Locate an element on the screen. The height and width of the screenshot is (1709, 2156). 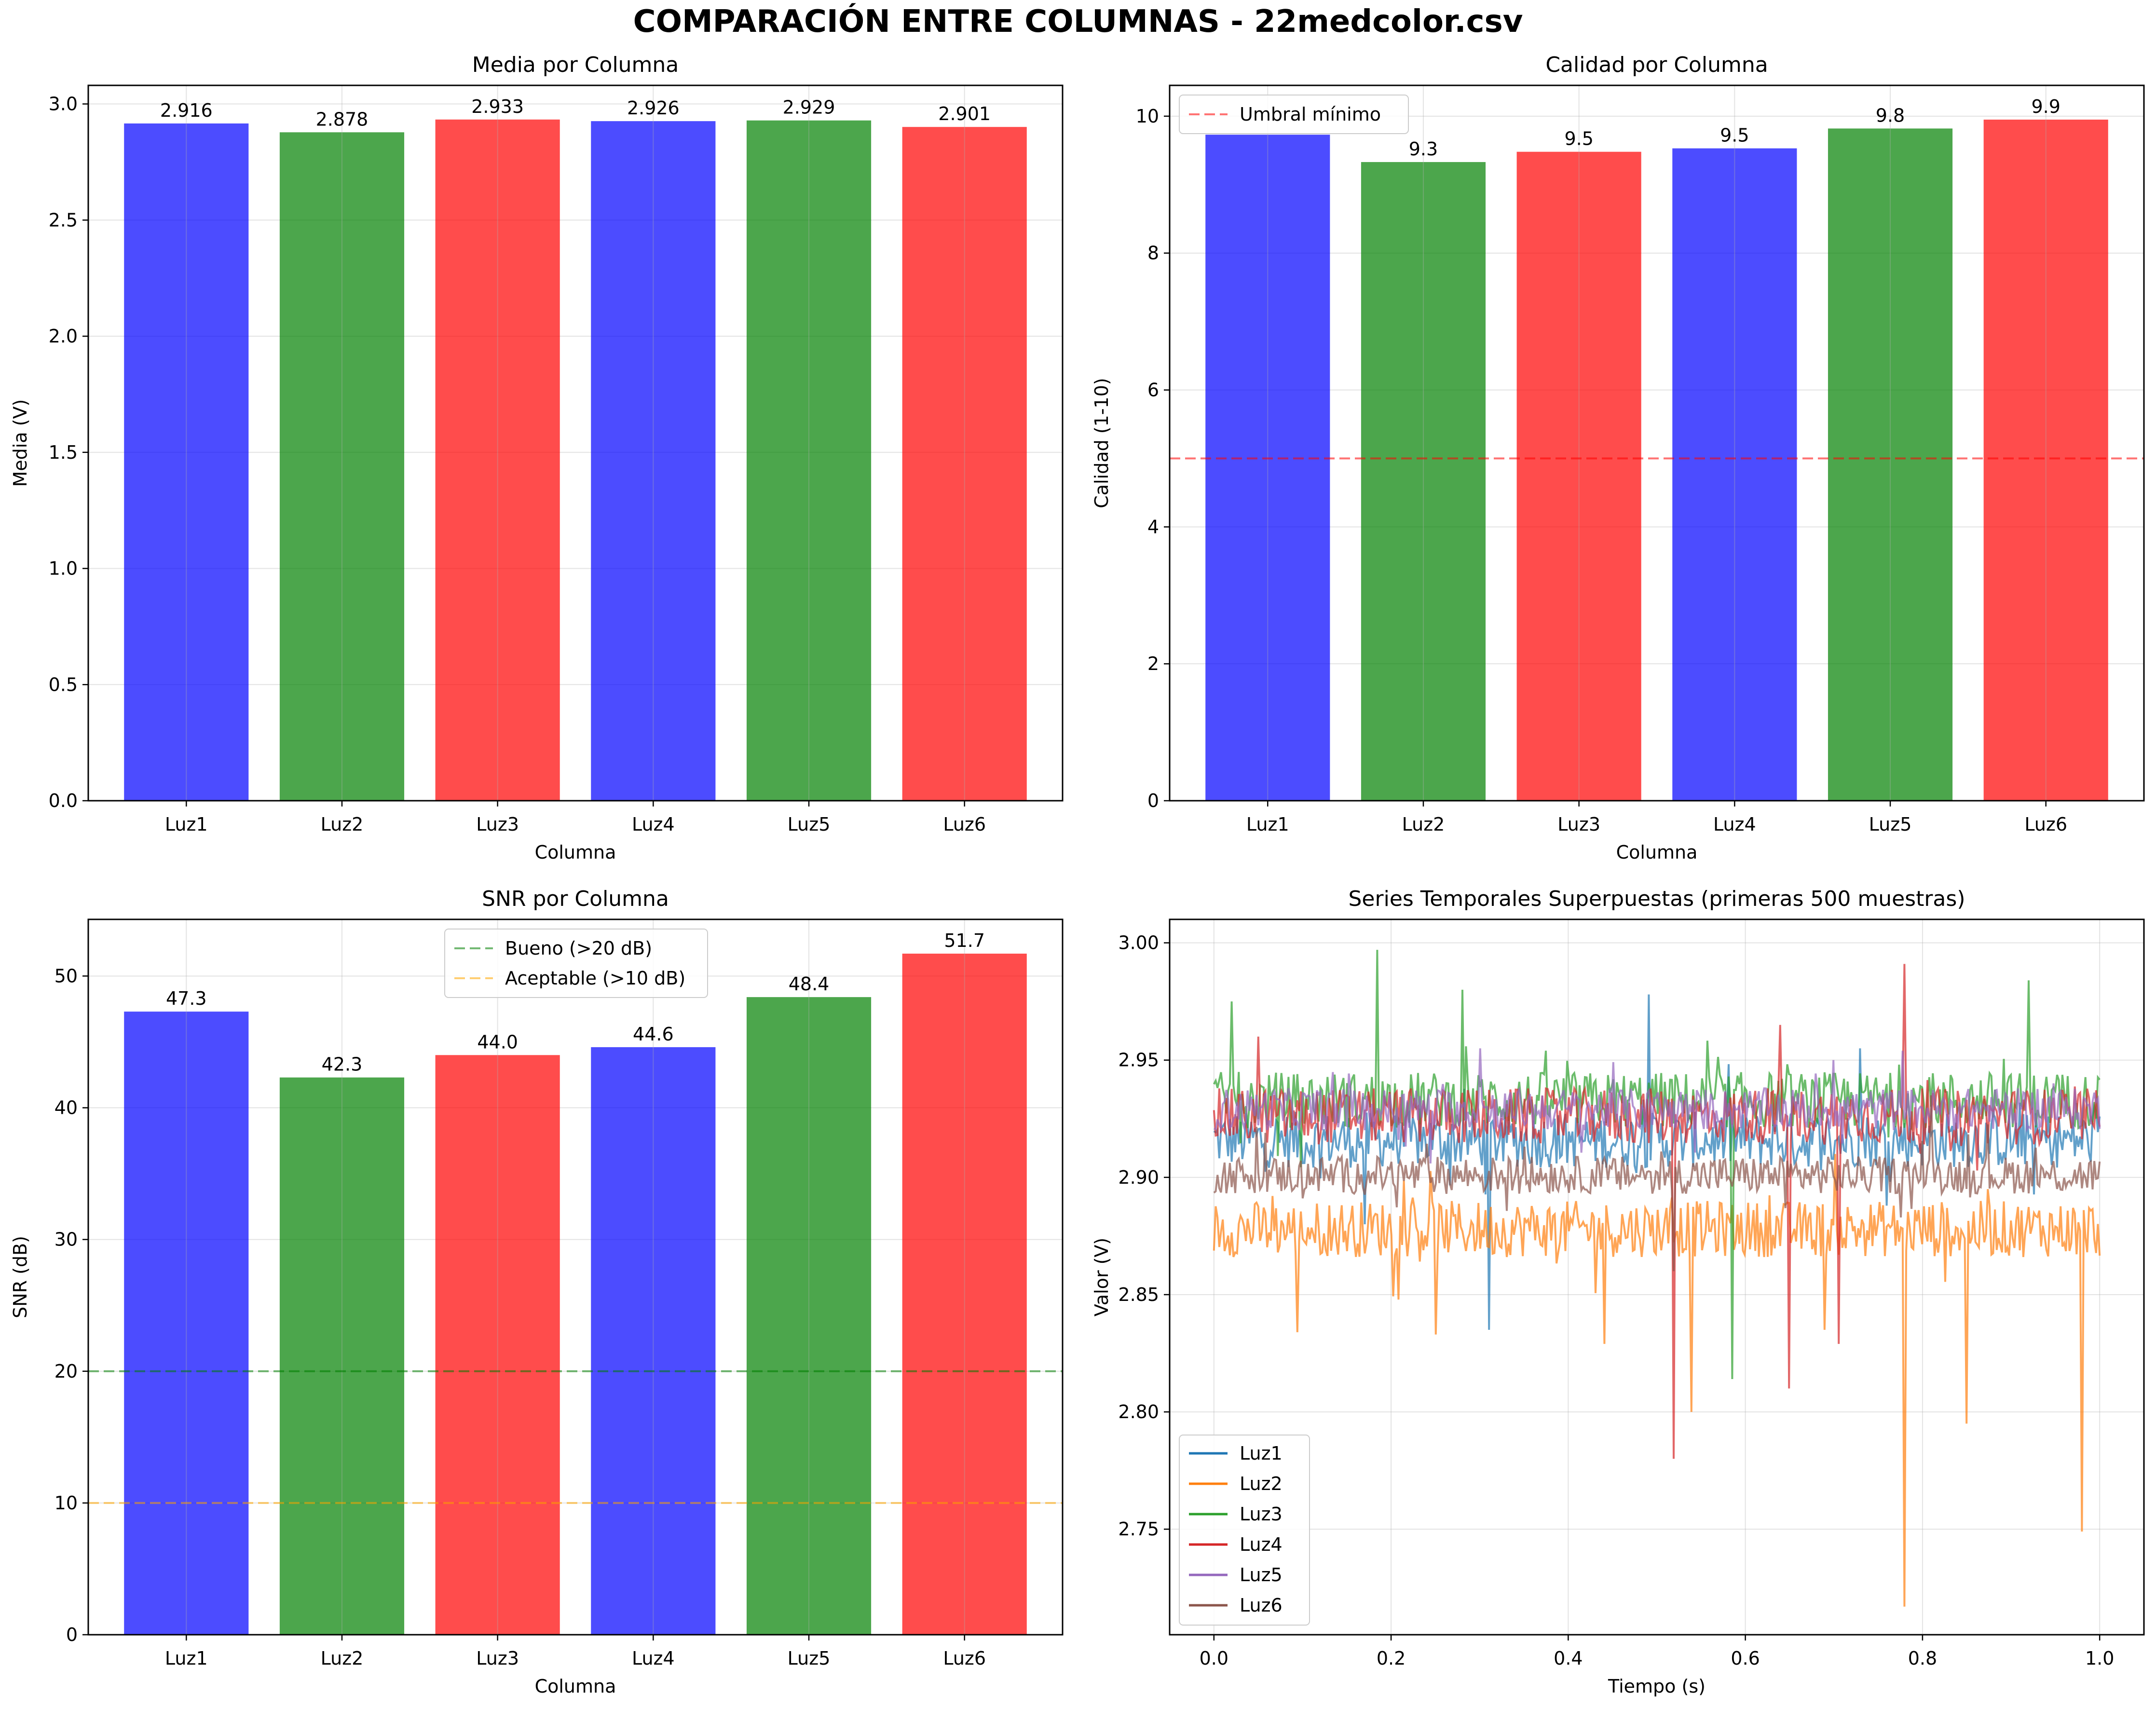
y-tick-label: 3.0 is located at coordinates (63, 104).